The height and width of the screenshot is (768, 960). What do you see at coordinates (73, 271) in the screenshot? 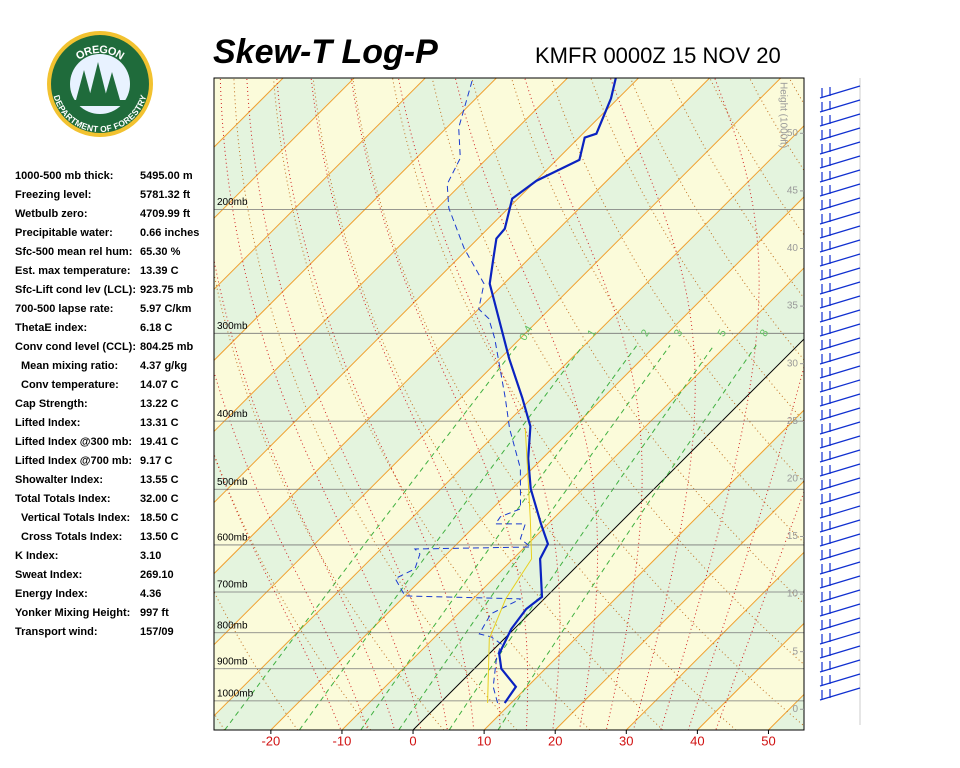
I see `stat-label: Est. max temperature:` at bounding box center [73, 271].